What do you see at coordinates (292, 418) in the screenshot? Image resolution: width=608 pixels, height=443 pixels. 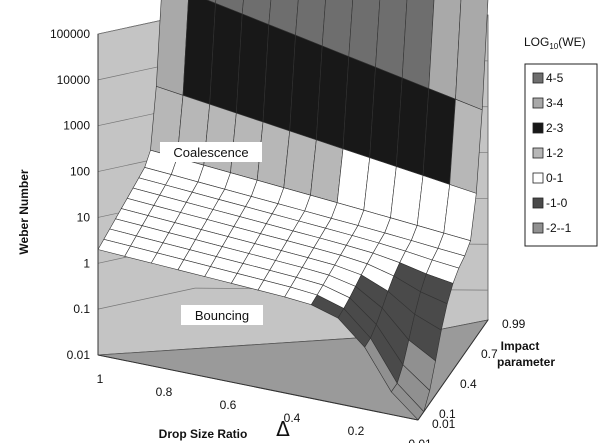 I see `x-tick-label: 0.4` at bounding box center [292, 418].